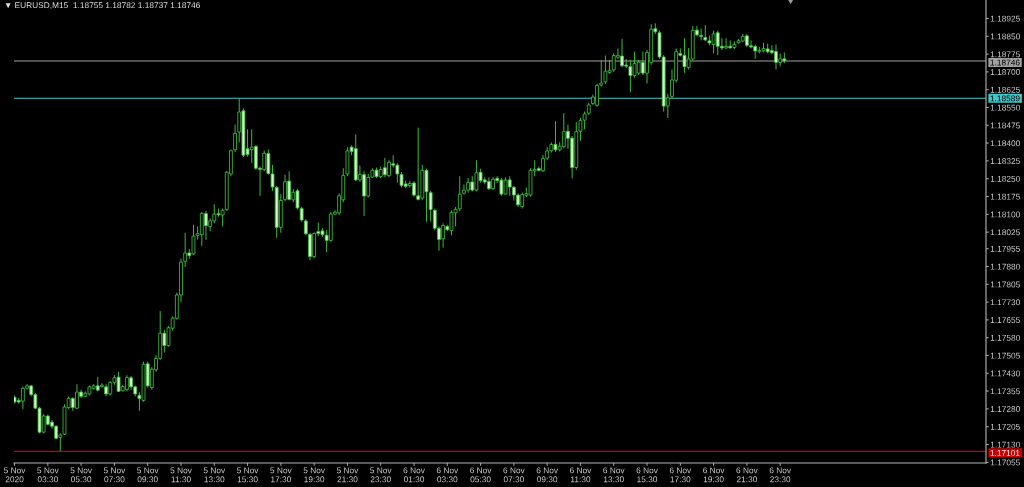 The height and width of the screenshot is (487, 1024). What do you see at coordinates (347, 475) in the screenshot?
I see `x-tick-label: 5 Nov 21:30` at bounding box center [347, 475].